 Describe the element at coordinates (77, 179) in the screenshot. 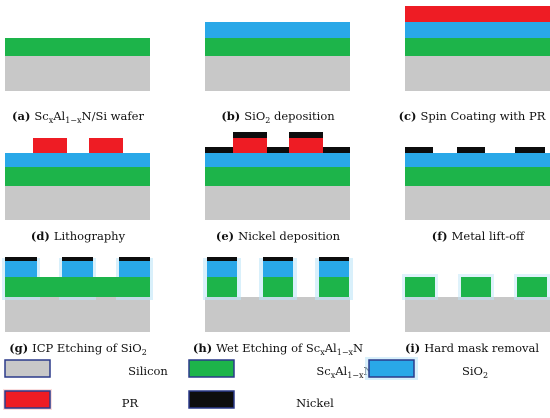

I see `panel-d-stack` at that location.